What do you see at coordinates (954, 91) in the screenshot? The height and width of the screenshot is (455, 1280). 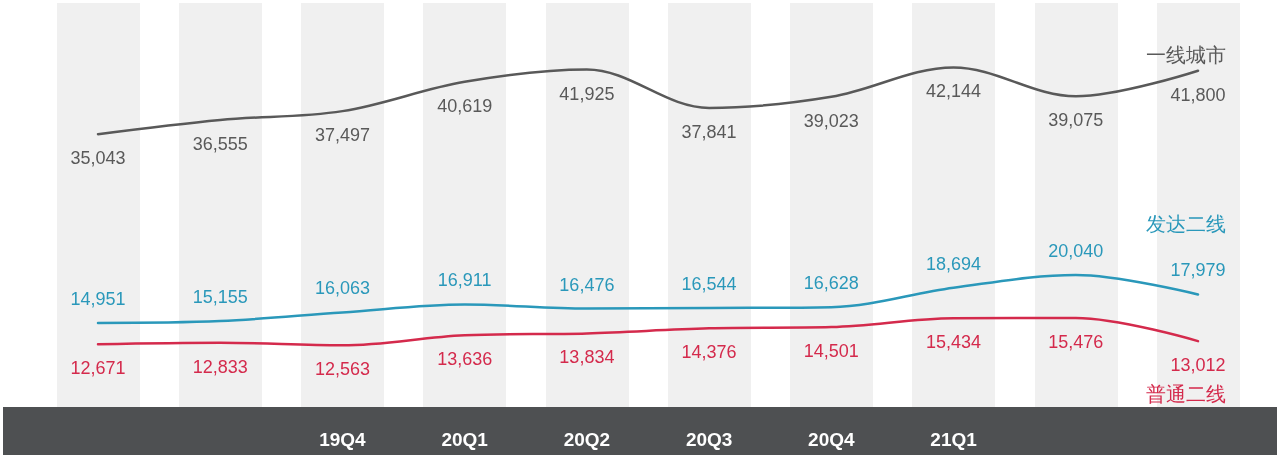 I see `data-label: 42,144` at bounding box center [954, 91].